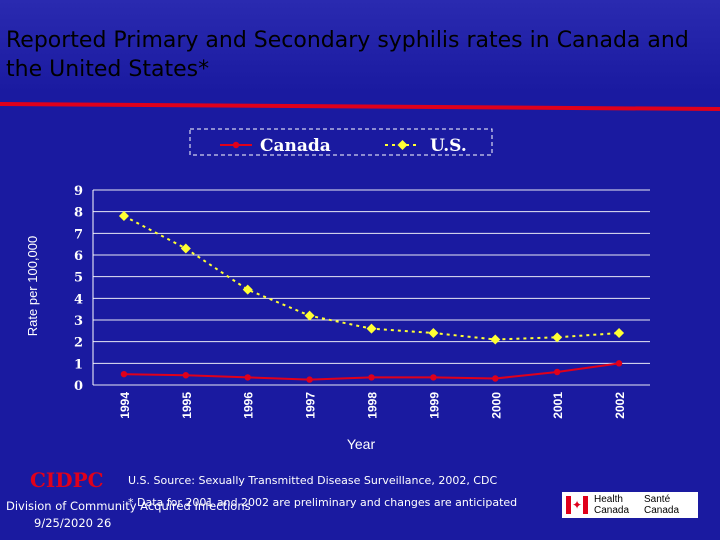 The height and width of the screenshot is (540, 720). Describe the element at coordinates (558, 405) in the screenshot. I see `x-tick-label: 2001` at that location.